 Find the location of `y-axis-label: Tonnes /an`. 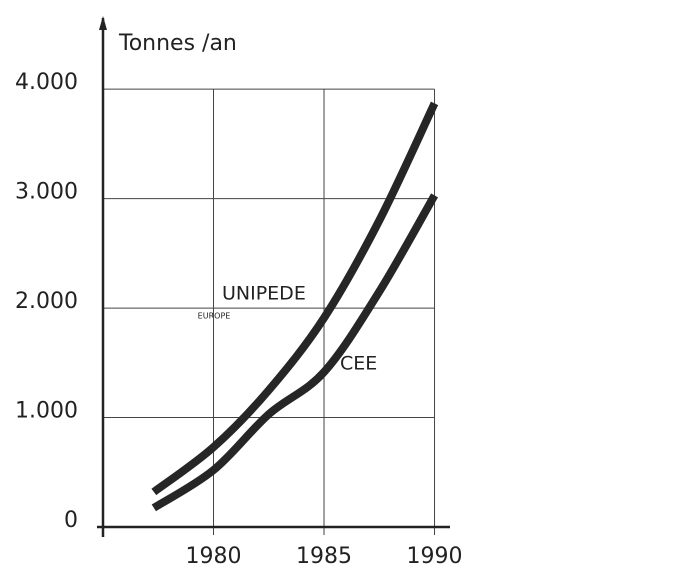

y-axis-label: Tonnes /an is located at coordinates (177, 43).